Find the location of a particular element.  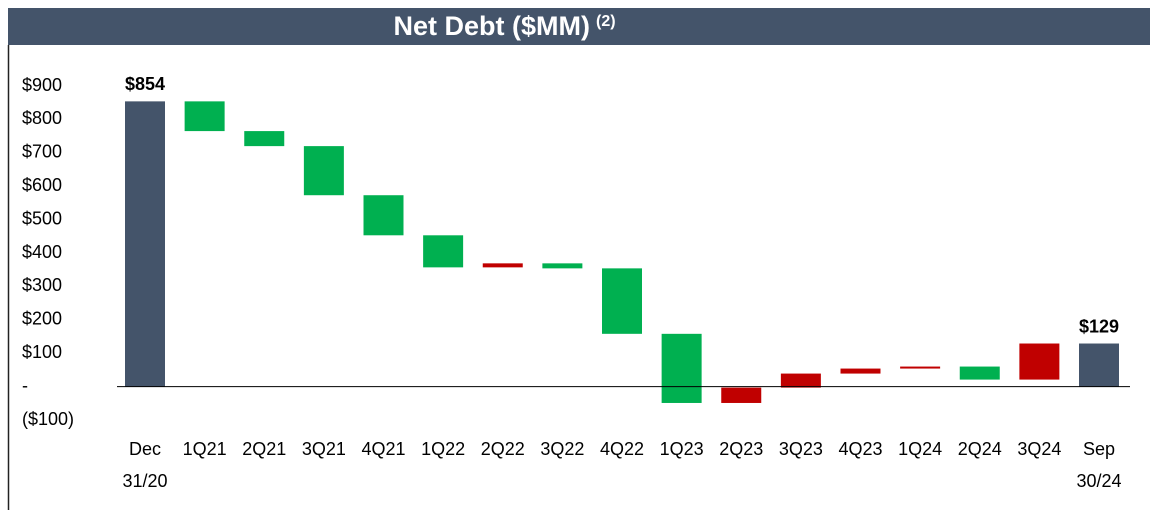

x-tick-label: 3Q23 is located at coordinates (801, 449).